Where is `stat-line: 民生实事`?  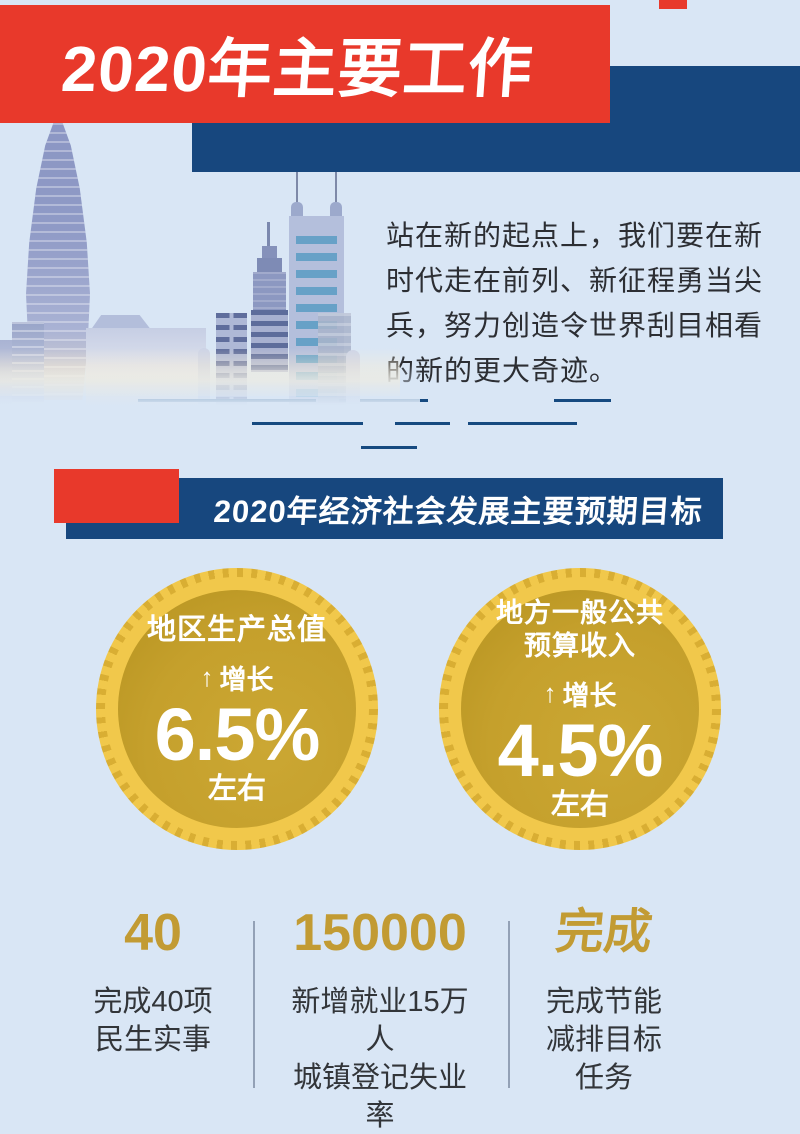
stat-line: 民生实事 is located at coordinates (152, 1040).